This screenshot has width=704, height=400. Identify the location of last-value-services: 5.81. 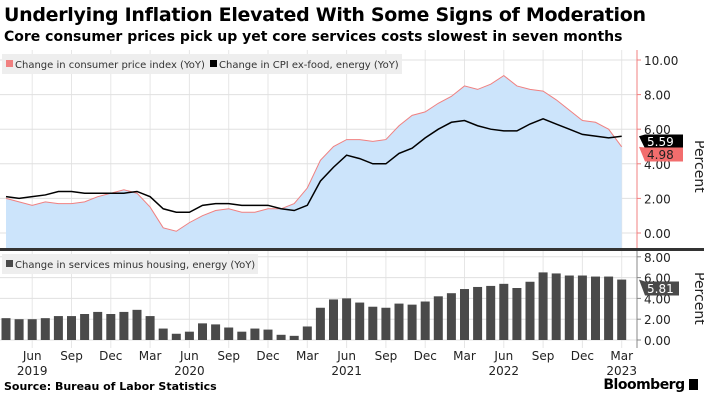
(660, 289).